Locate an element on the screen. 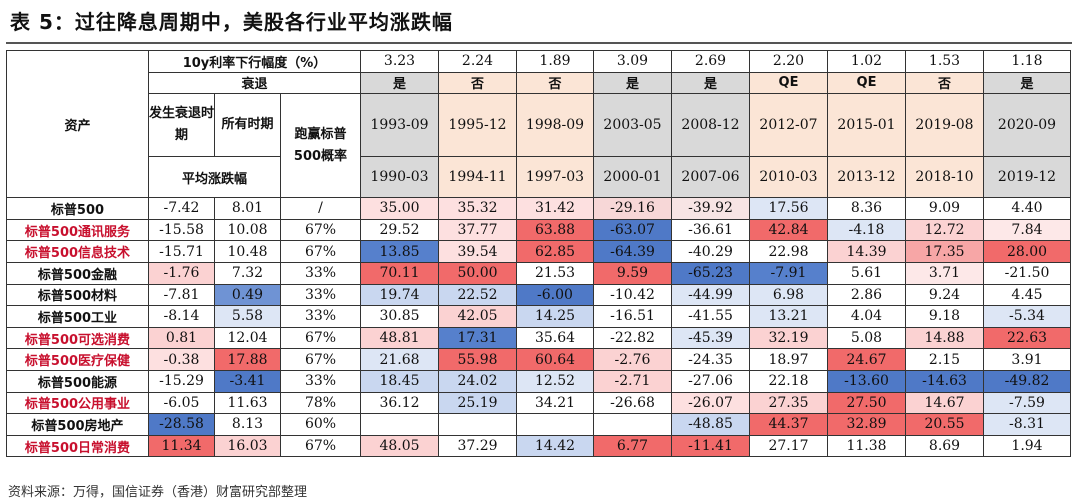 The height and width of the screenshot is (503, 1080). period-return-cell: -29.16 is located at coordinates (632, 208).